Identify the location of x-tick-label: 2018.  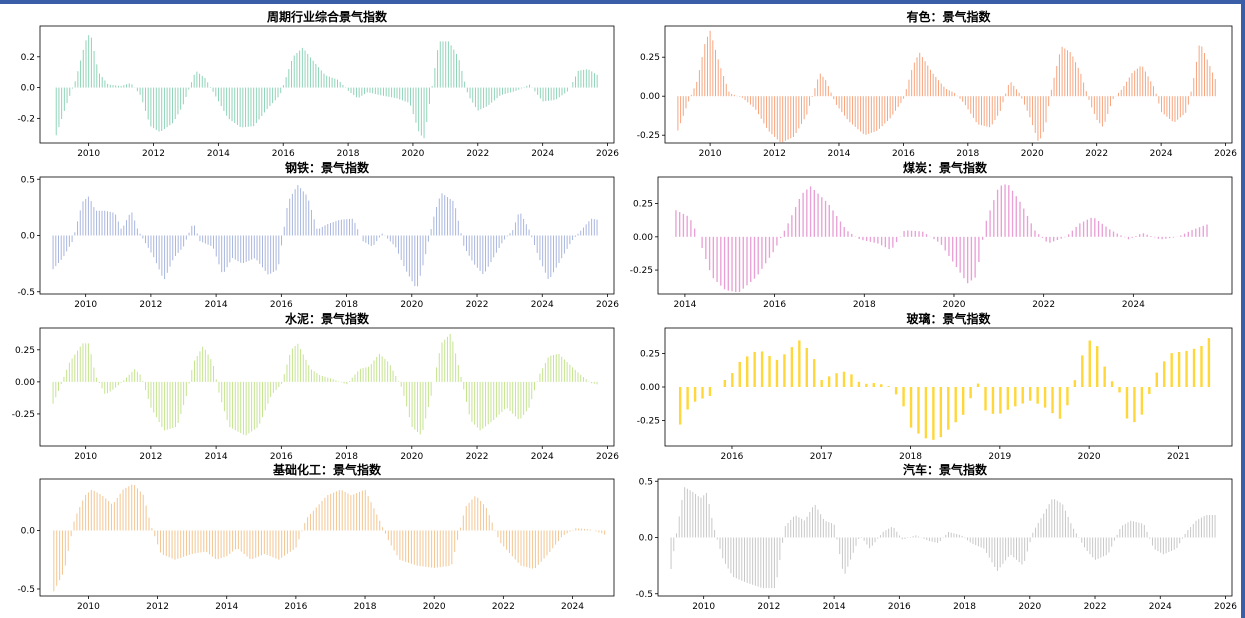
(348, 154).